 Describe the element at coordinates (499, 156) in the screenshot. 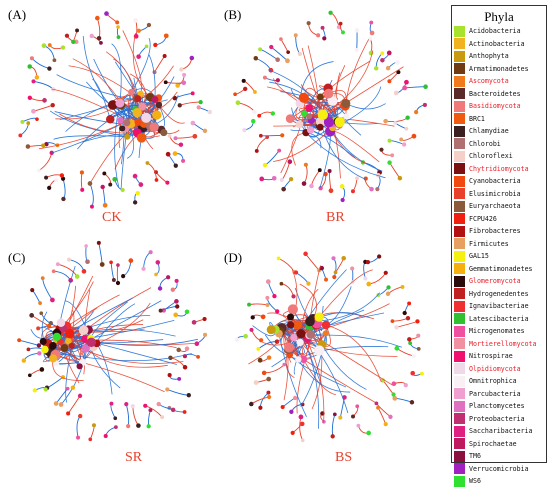

I see `legend-item: Chloroflexi` at that location.